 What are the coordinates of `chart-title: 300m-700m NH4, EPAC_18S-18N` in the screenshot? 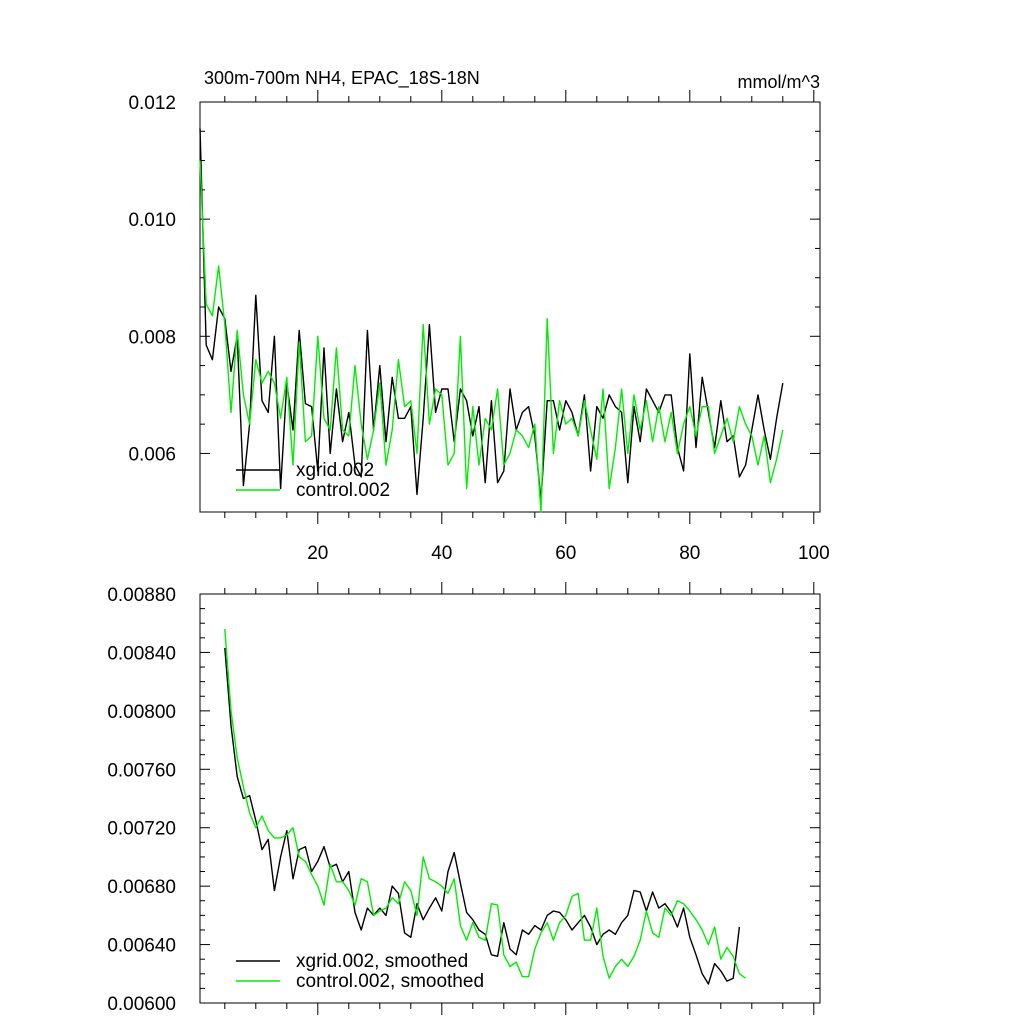 It's located at (342, 78).